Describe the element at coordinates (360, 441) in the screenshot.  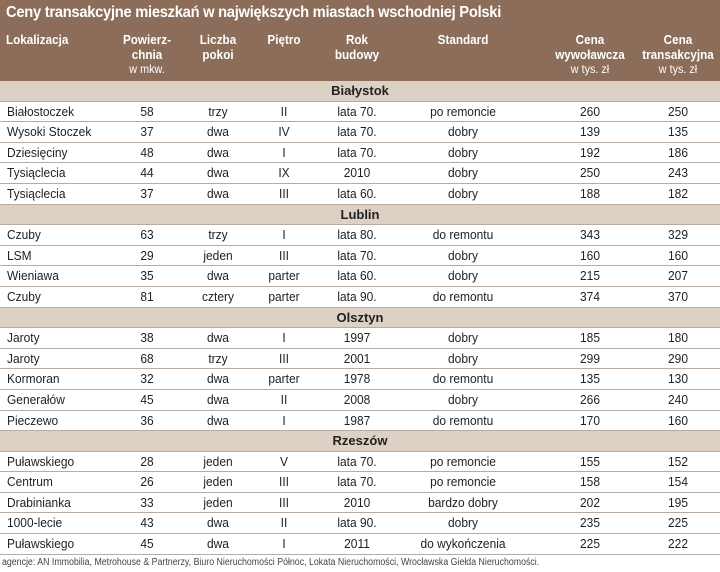
I see `city-section-header: Rzeszów` at that location.